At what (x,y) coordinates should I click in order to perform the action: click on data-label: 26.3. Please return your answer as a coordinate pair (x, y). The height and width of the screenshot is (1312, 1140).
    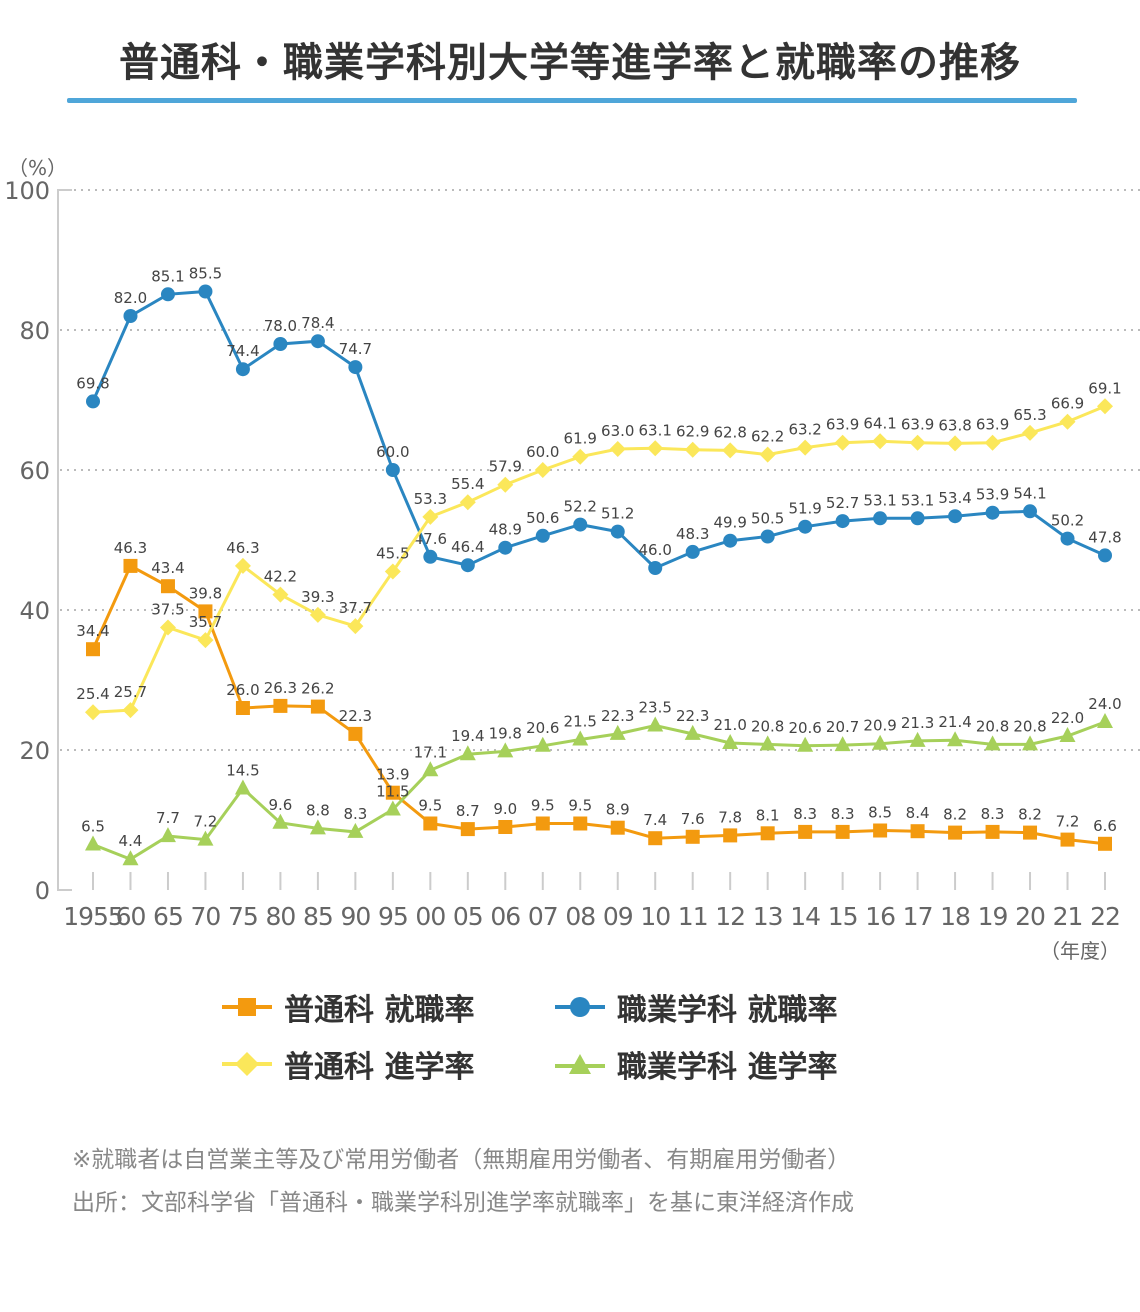
    Looking at the image, I should click on (280, 688).